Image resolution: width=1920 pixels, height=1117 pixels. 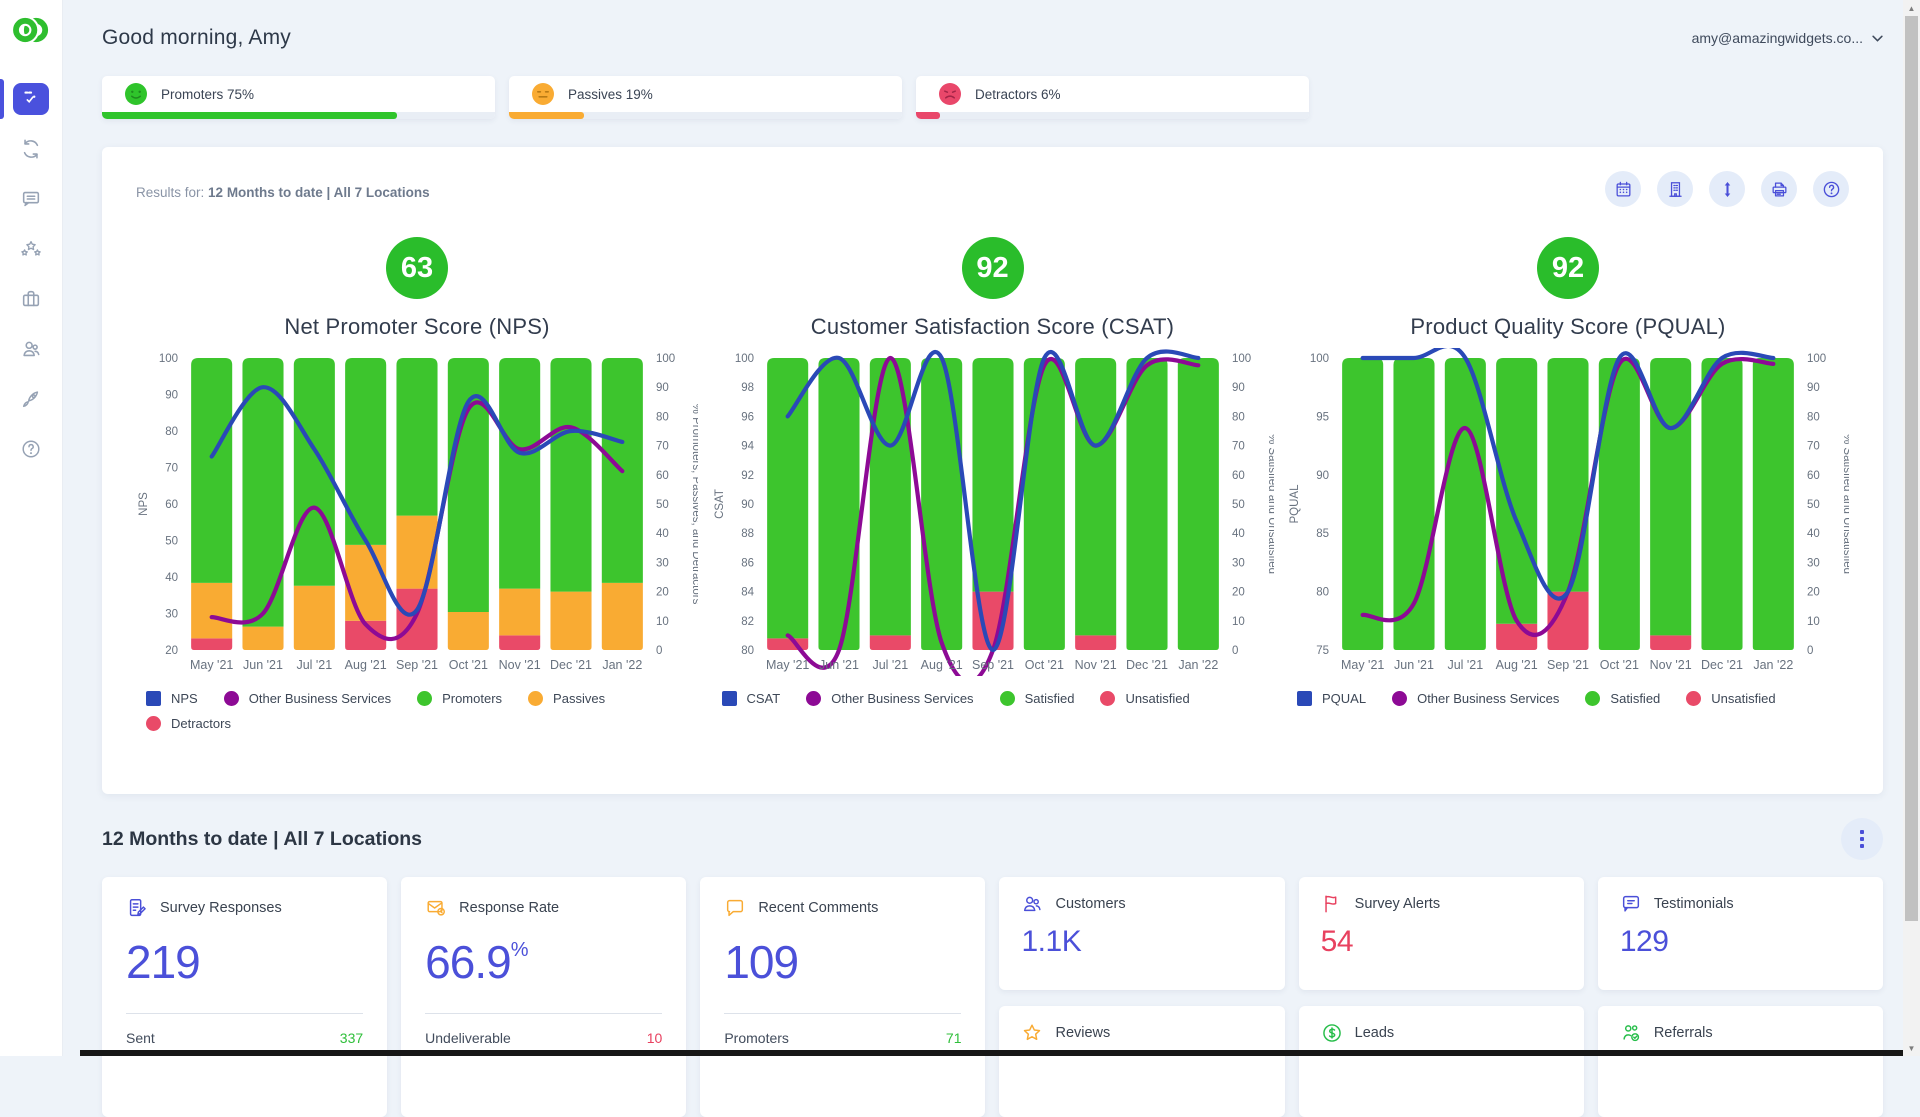 What do you see at coordinates (1623, 189) in the screenshot?
I see `calendar-filter-button` at bounding box center [1623, 189].